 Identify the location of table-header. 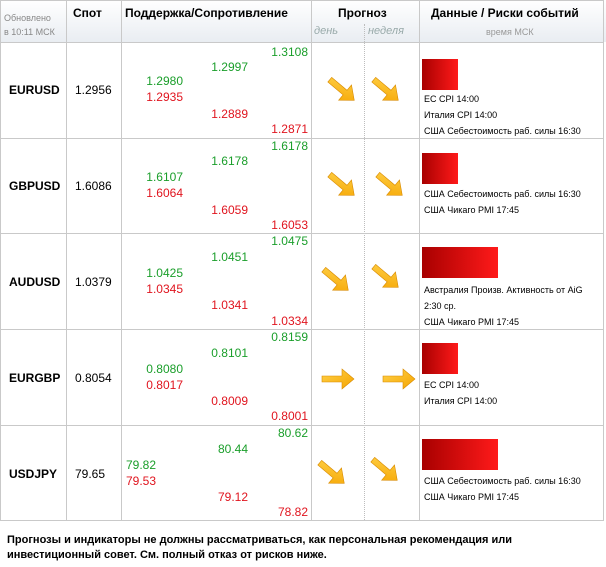
(303, 21).